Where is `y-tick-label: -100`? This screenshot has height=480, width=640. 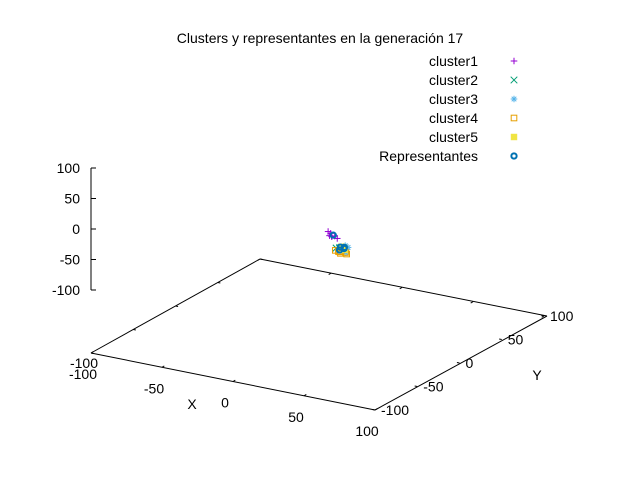 y-tick-label: -100 is located at coordinates (395, 410).